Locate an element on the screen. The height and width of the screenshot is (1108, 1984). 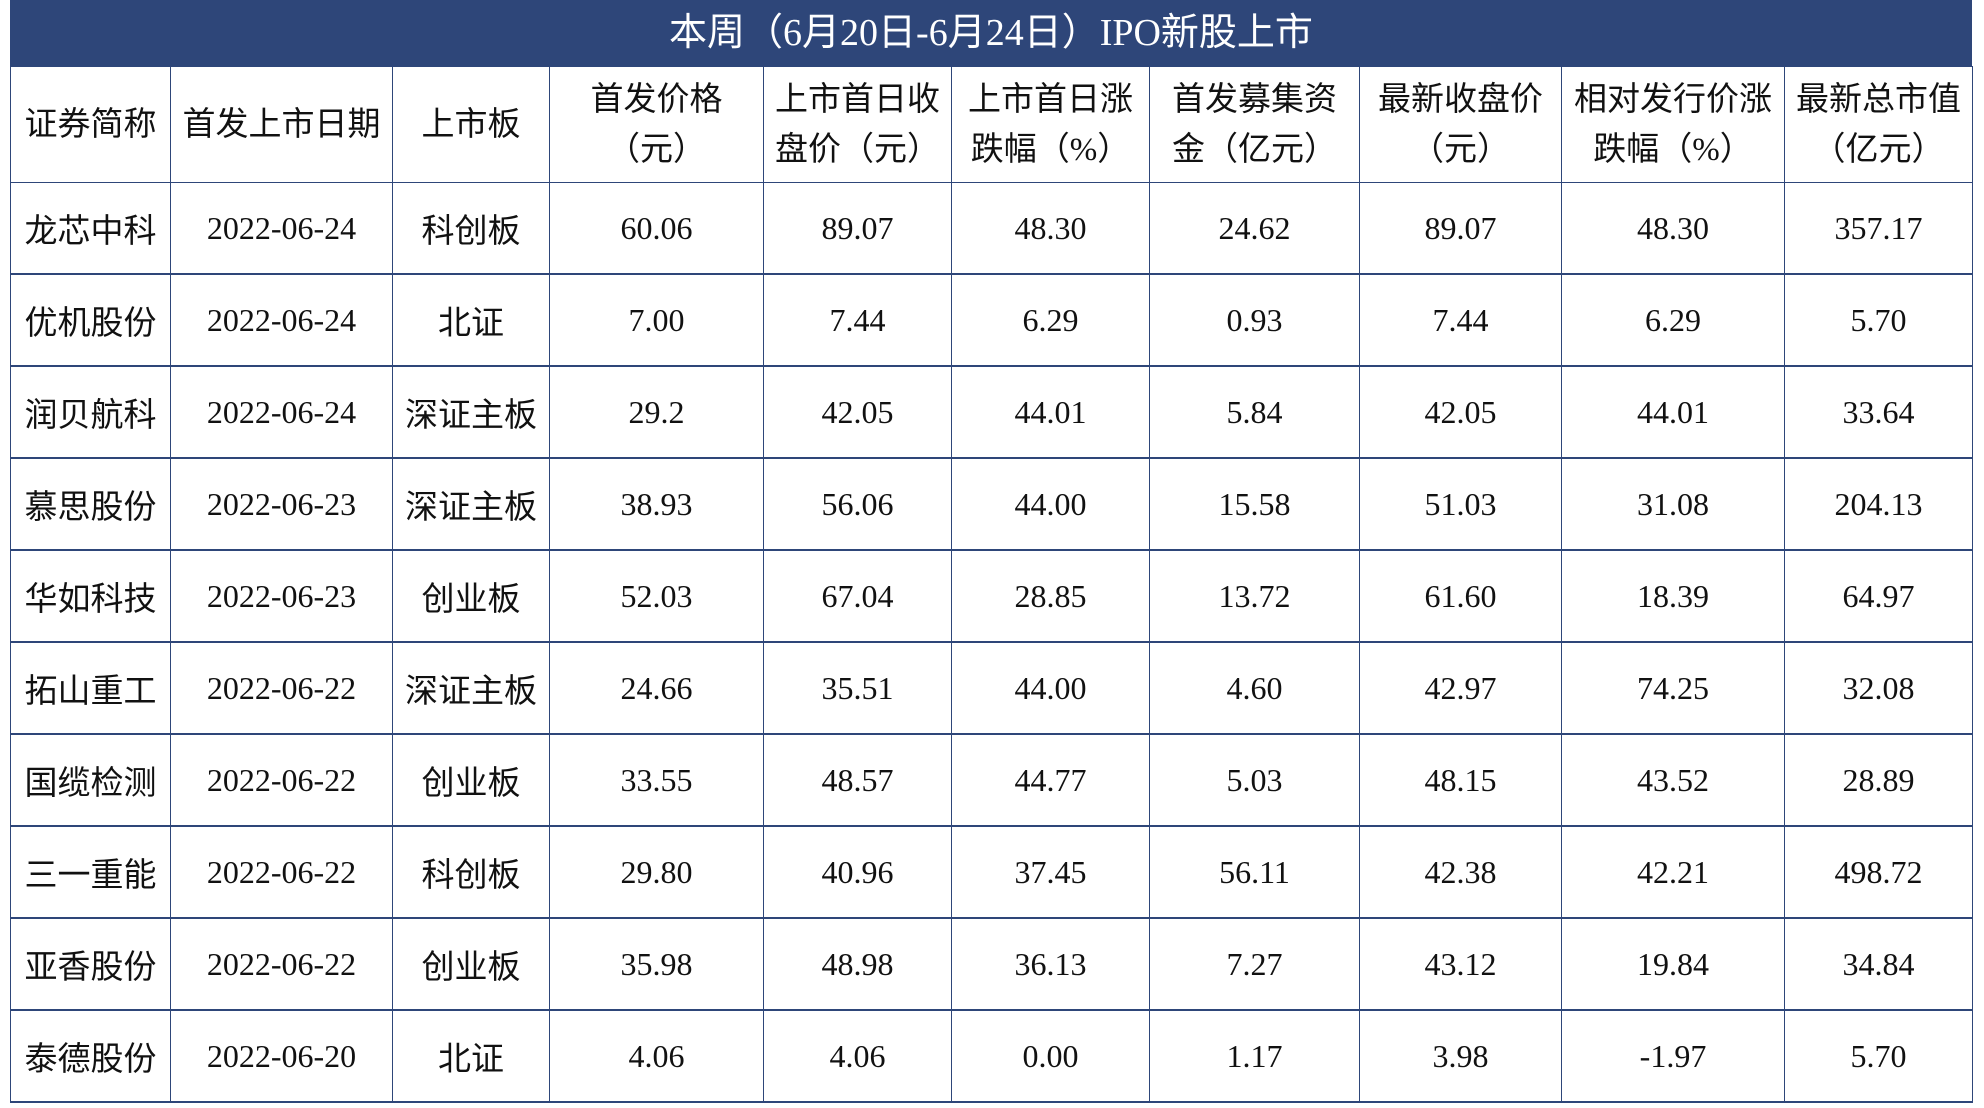
table-cell: 0.93 is located at coordinates (1254, 320).